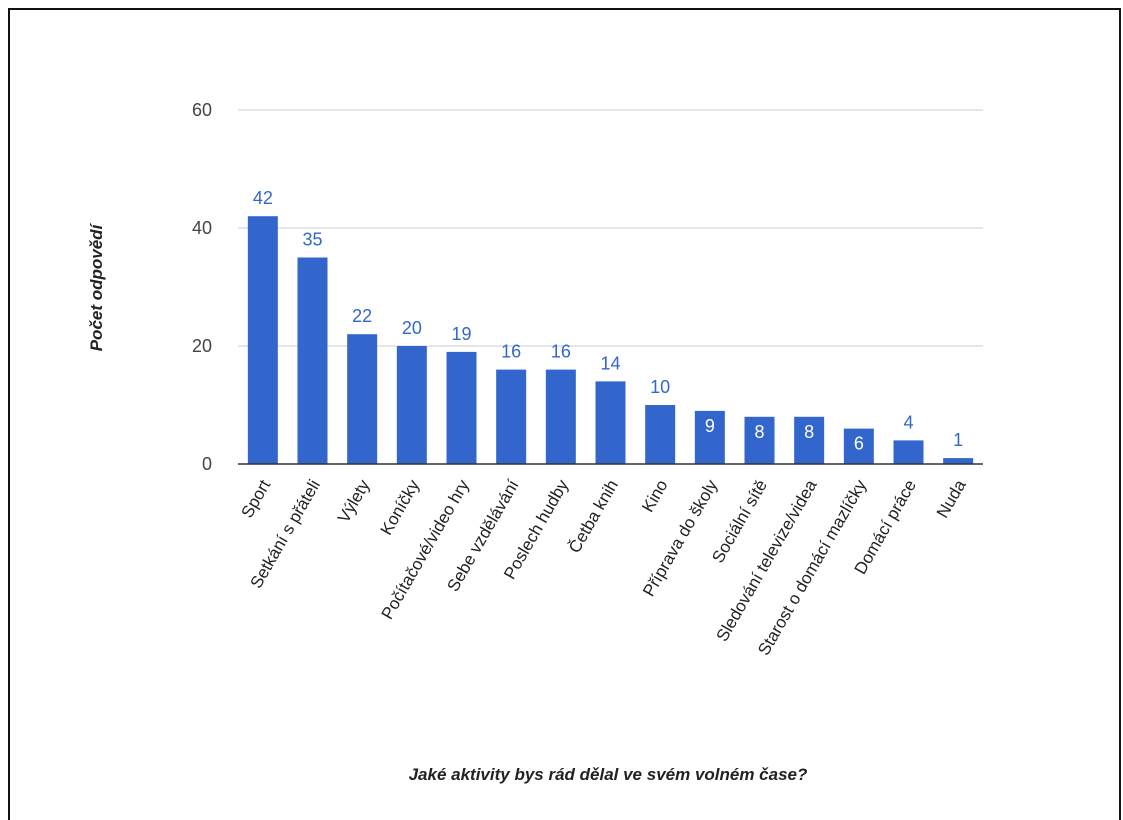 The height and width of the screenshot is (820, 1123). What do you see at coordinates (610, 363) in the screenshot?
I see `data-label: 14` at bounding box center [610, 363].